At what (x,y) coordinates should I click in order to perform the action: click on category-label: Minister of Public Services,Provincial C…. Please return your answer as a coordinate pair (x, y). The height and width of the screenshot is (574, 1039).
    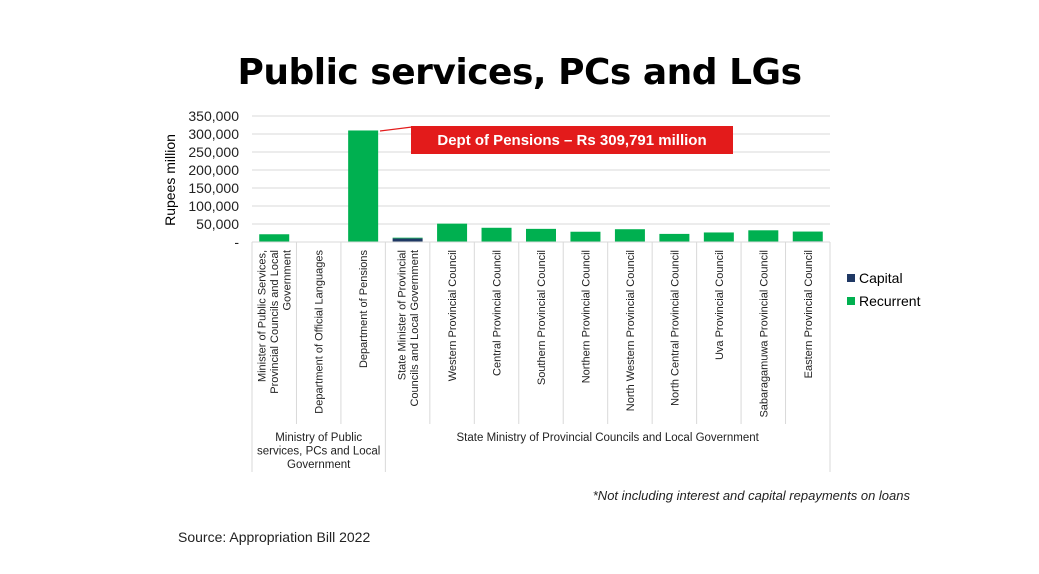
    Looking at the image, I should click on (275, 322).